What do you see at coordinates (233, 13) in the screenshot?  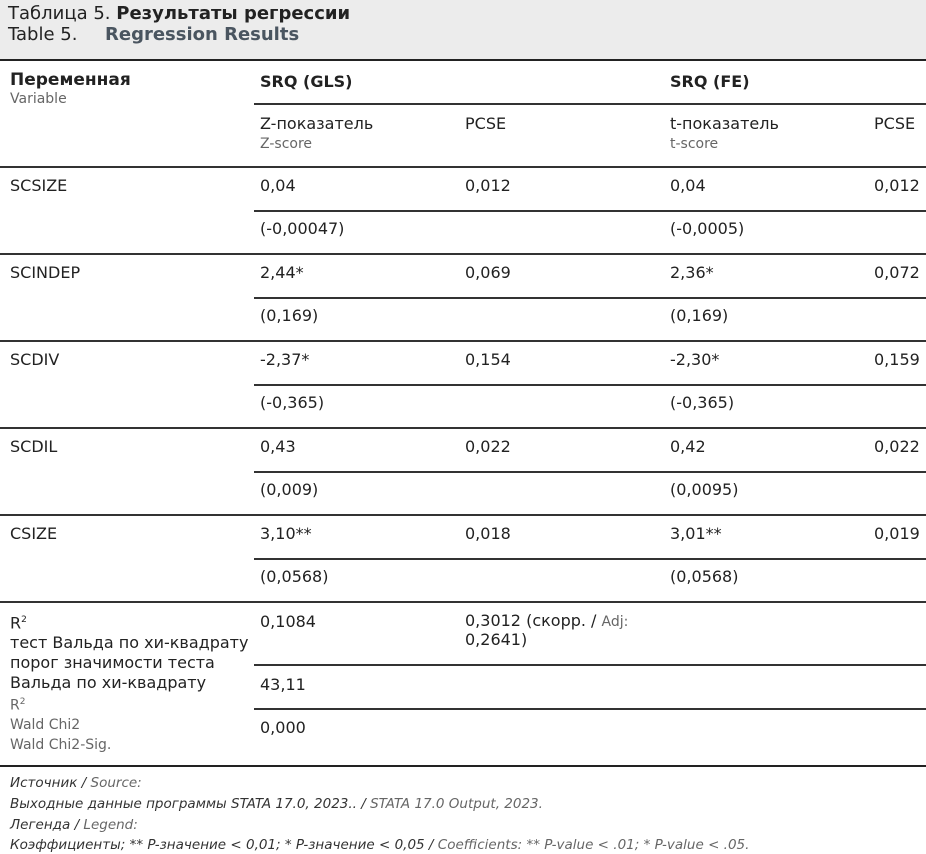 I see `caption-title-ru: Результаты регрессии` at bounding box center [233, 13].